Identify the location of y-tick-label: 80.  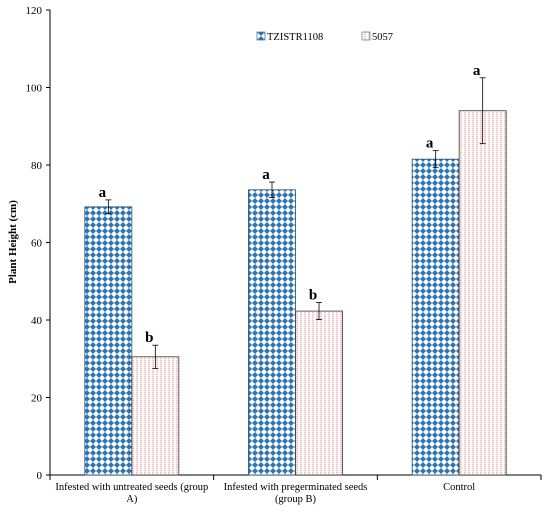
(37, 166).